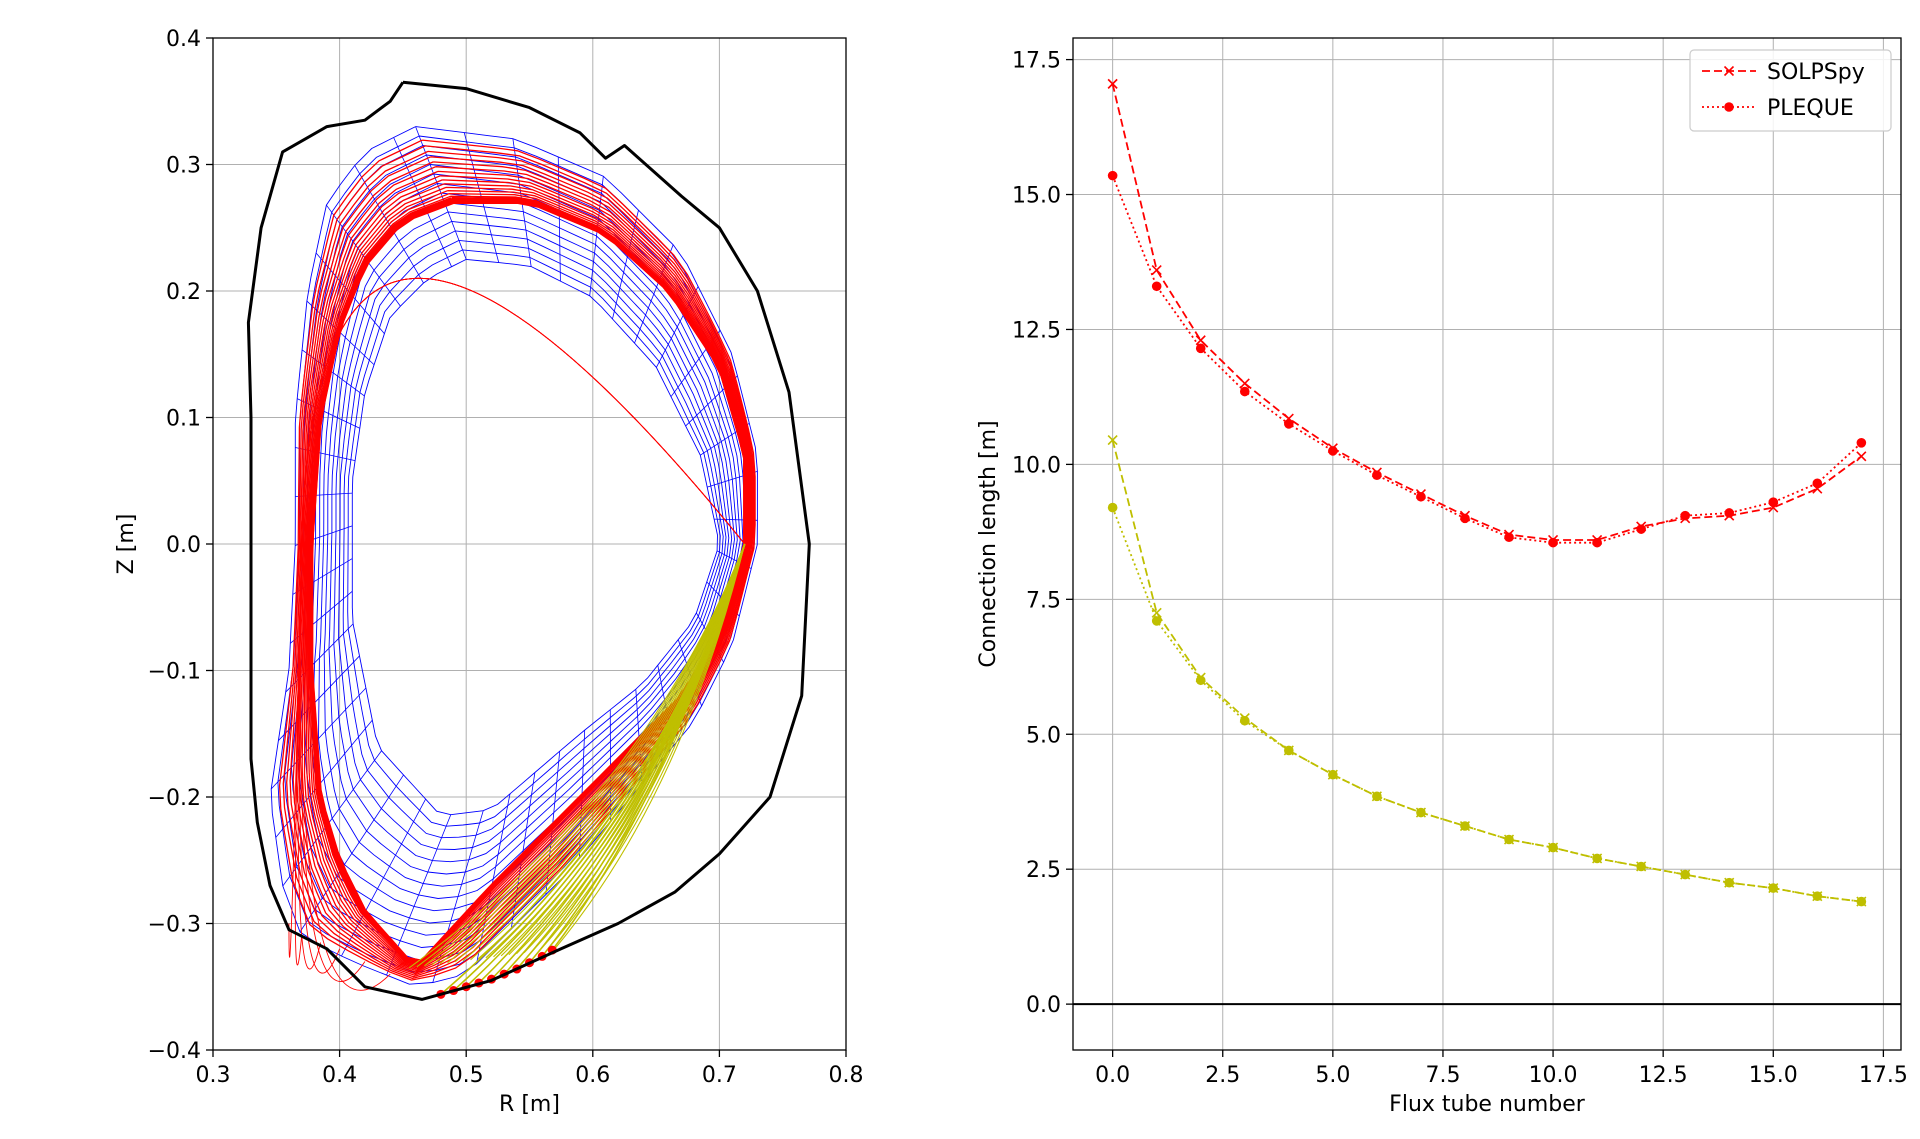  I want to click on left-x-tick-label: 0.8, so click(846, 1075).